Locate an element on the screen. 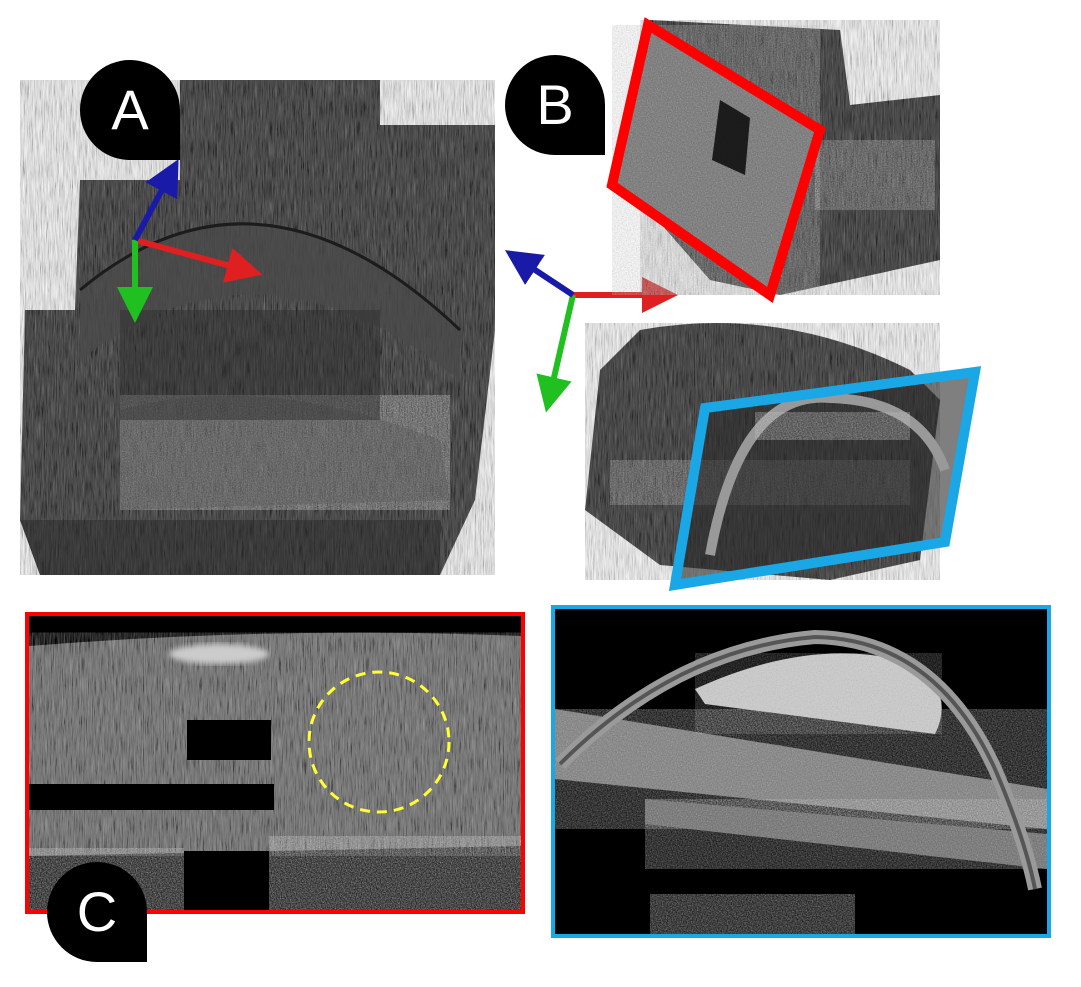 Image resolution: width=1081 pixels, height=987 pixels. panel-b-bottom-render is located at coordinates (785, 455).